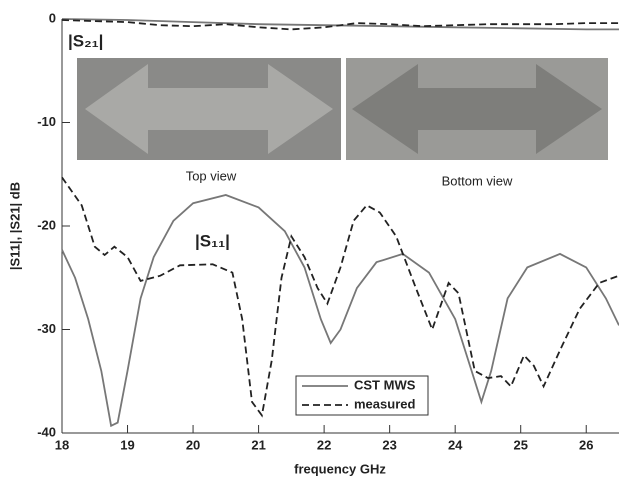  I want to click on x-tick-label: 18, so click(62, 444).